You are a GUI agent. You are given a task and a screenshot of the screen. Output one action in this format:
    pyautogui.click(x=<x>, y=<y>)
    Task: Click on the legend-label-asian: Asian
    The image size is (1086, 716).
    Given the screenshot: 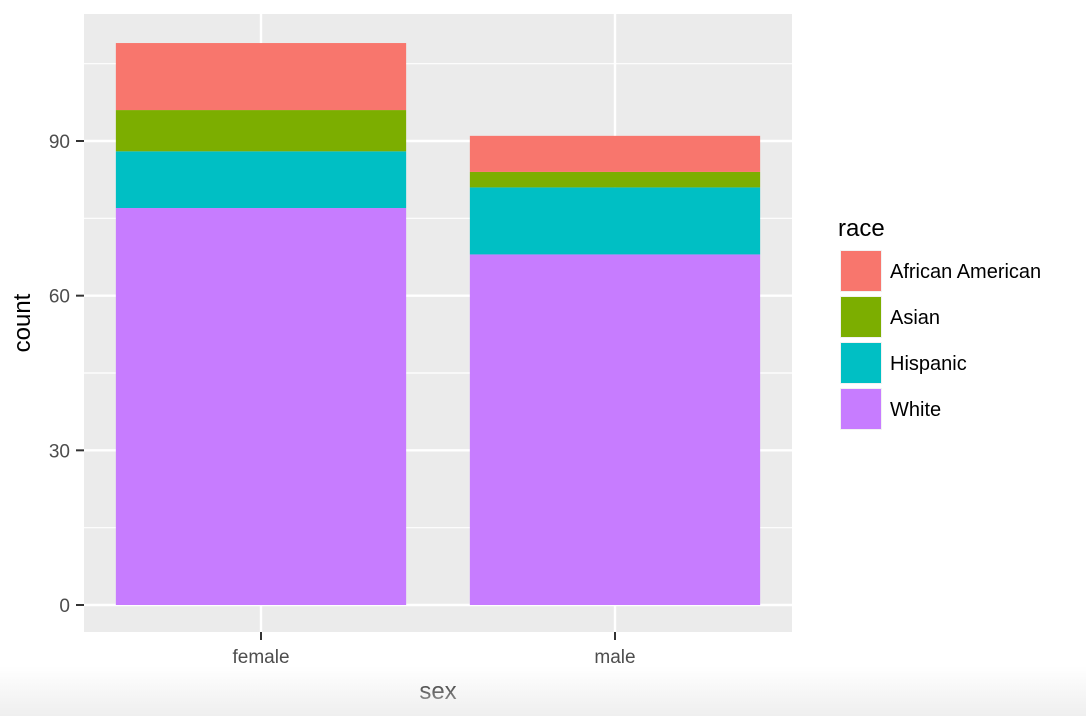 What is the action you would take?
    pyautogui.click(x=915, y=318)
    